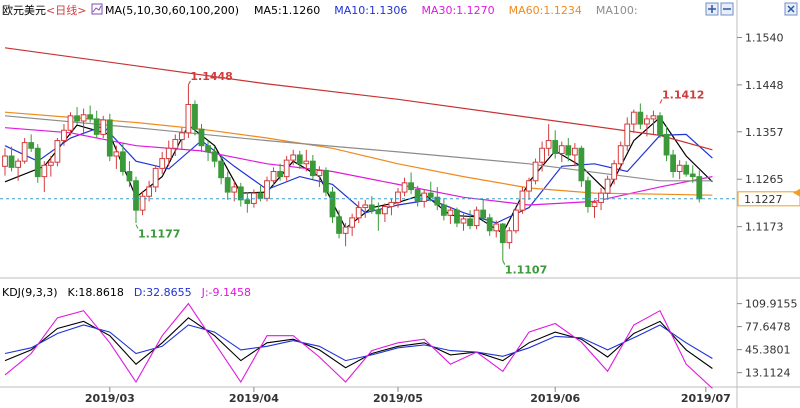  What do you see at coordinates (727, 9) in the screenshot?
I see `zoom-out-button` at bounding box center [727, 9].